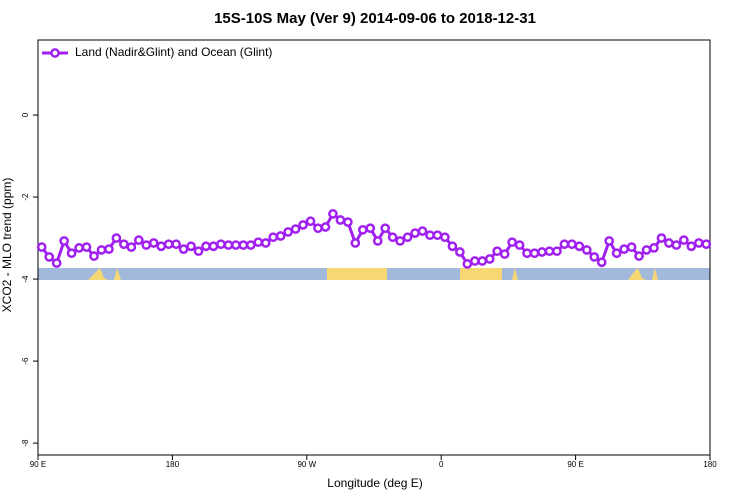 The height and width of the screenshot is (500, 750). I want to click on legend-marker, so click(55, 53).